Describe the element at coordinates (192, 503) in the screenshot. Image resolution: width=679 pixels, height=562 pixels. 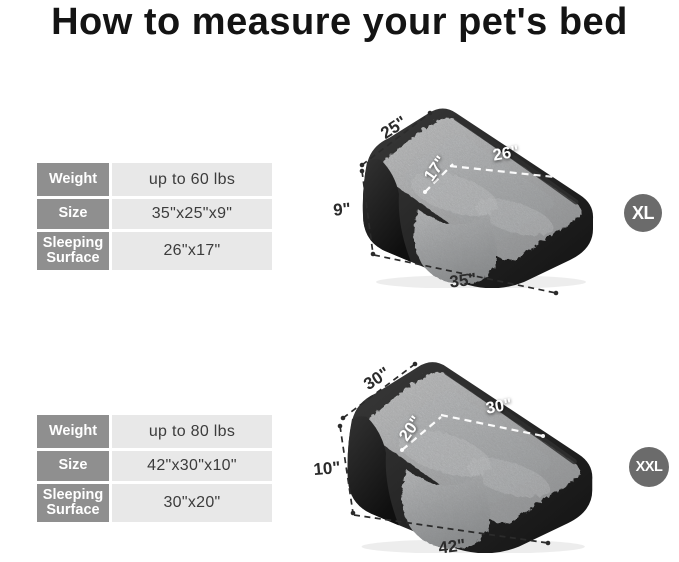
I see `spec-value: 30"x20"` at that location.